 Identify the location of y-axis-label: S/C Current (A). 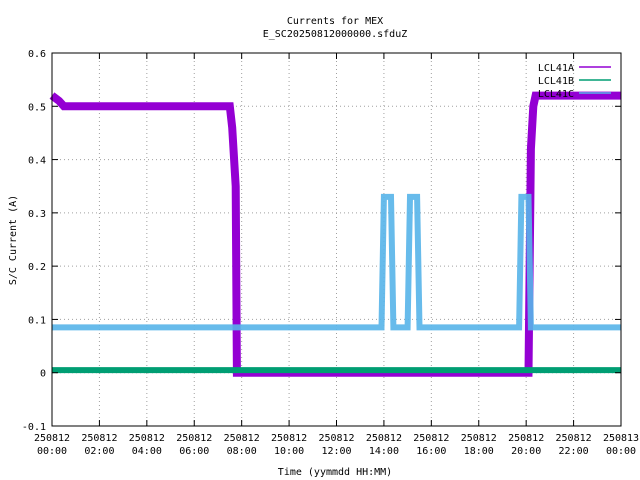
(13, 240).